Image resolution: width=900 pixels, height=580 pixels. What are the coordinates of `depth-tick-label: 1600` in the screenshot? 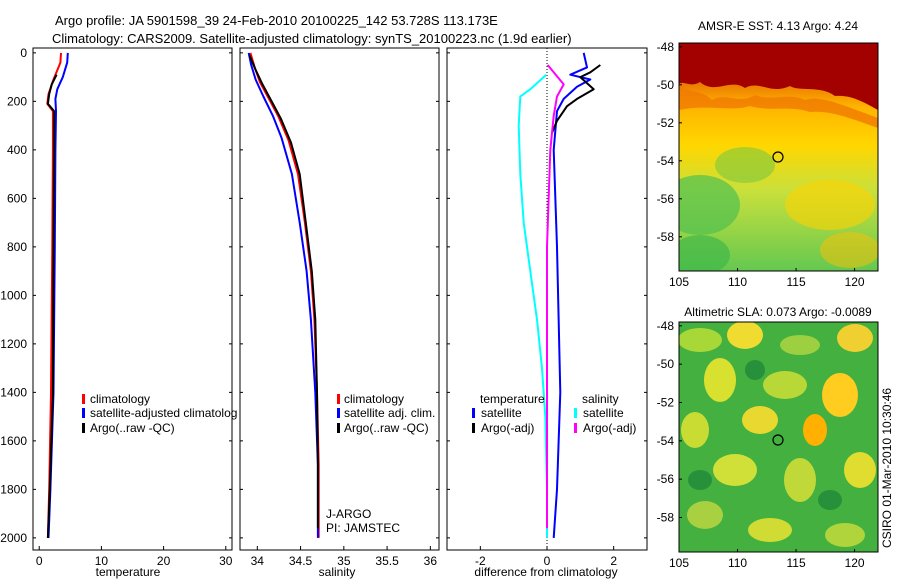 It's located at (13, 441).